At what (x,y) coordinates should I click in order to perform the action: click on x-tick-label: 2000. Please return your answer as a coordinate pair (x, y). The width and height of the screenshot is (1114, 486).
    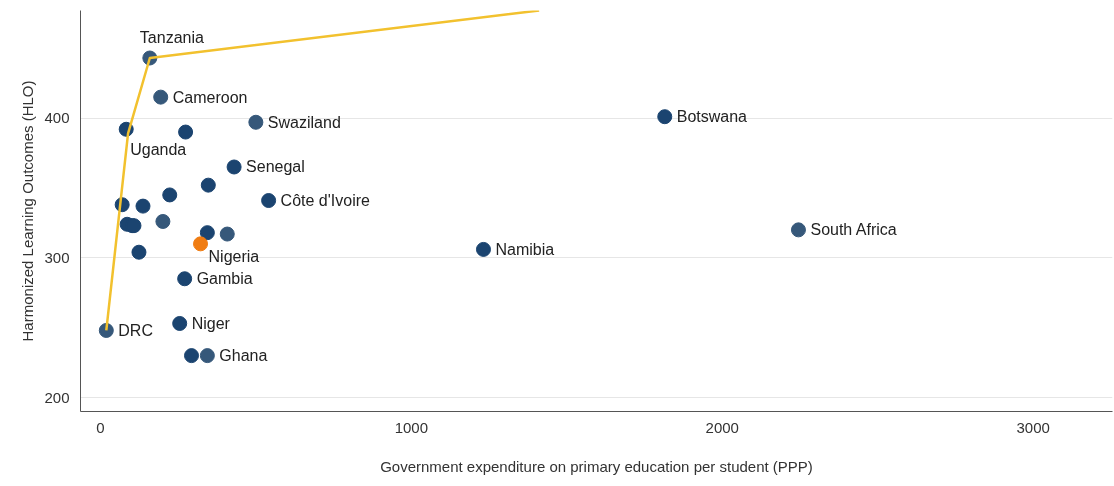
    Looking at the image, I should click on (722, 427).